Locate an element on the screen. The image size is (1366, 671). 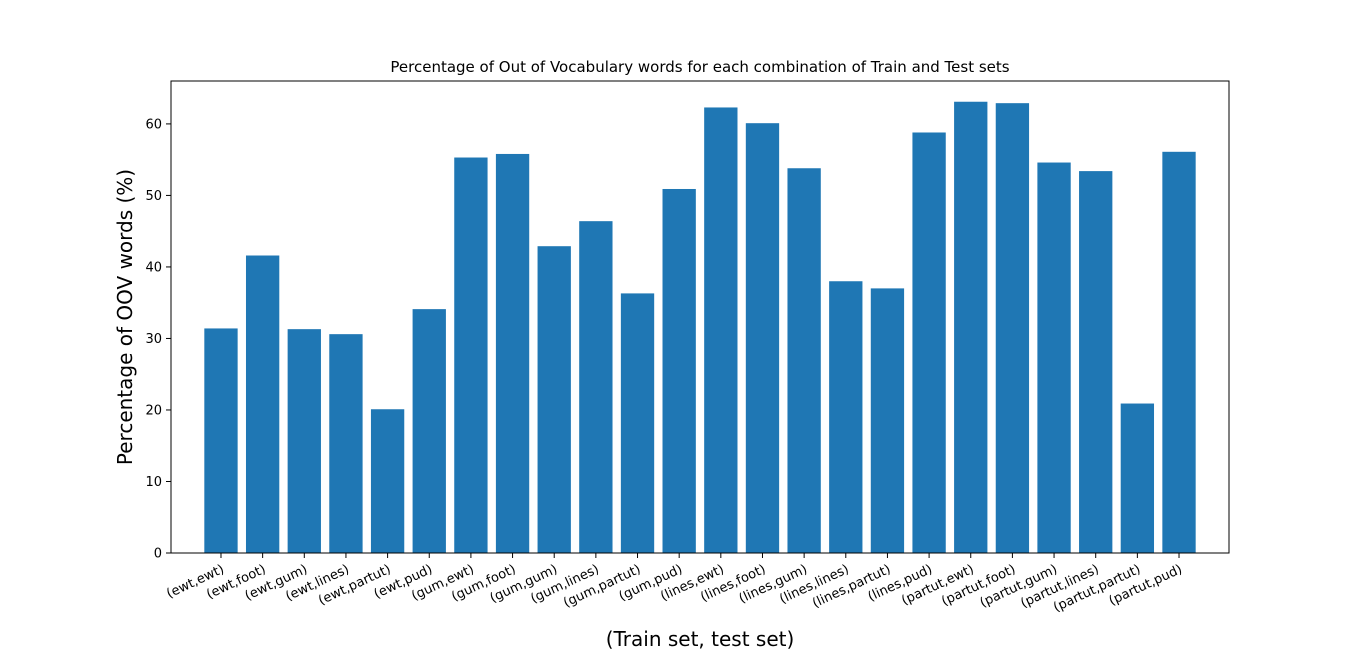
y-axis-label: Percentage of OOV words (%) is located at coordinates (125, 317).